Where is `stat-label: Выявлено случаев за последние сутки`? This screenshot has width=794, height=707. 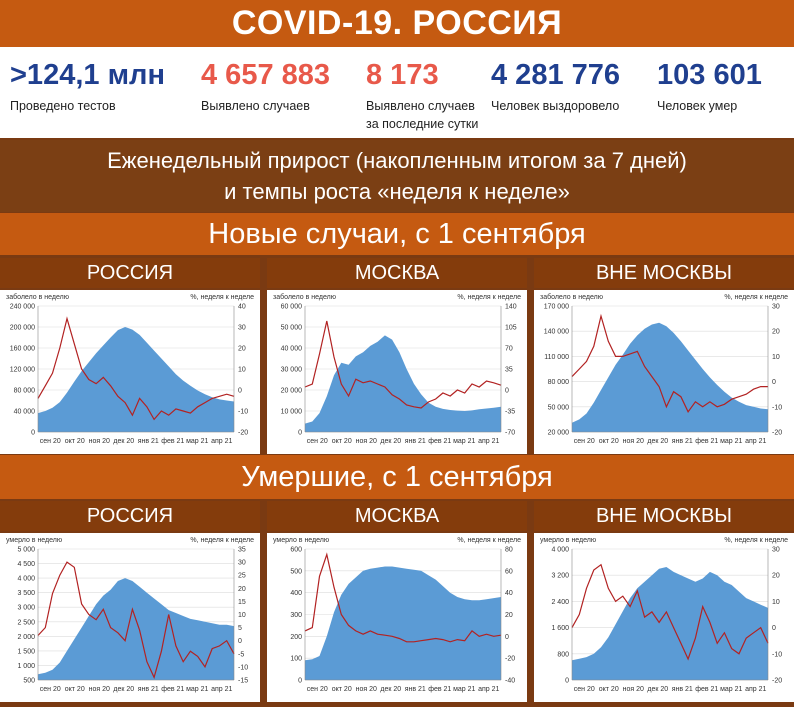
stat-label: Выявлено случаев за последние сутки is located at coordinates (422, 115).